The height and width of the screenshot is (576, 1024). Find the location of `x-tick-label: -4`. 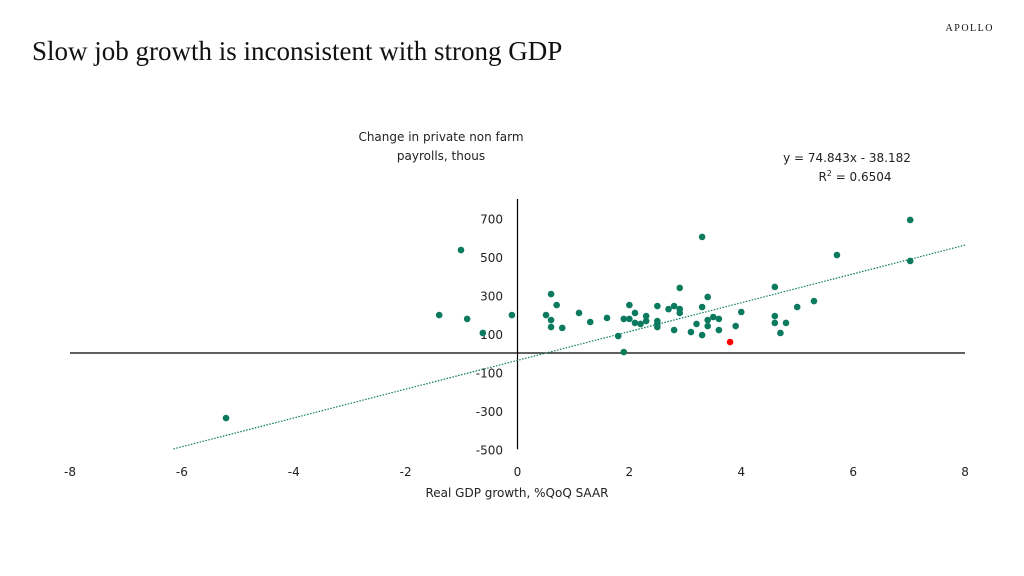

x-tick-label: -4 is located at coordinates (294, 472).